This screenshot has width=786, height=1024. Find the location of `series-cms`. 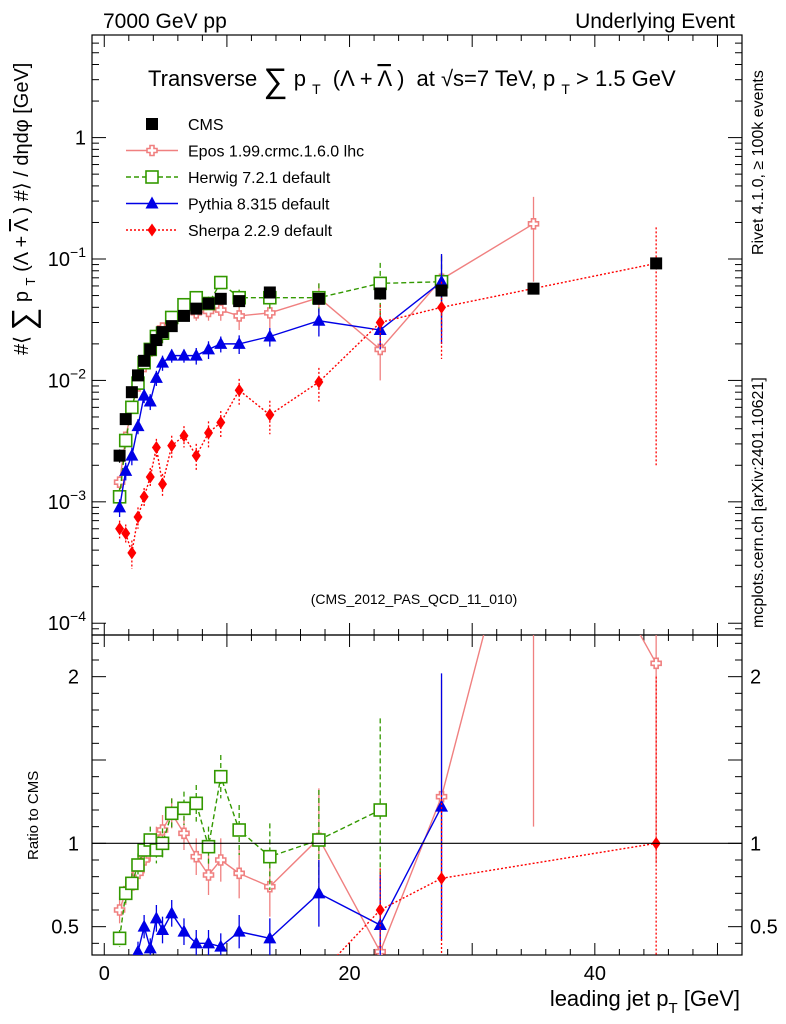

series-cms is located at coordinates (388, 360).